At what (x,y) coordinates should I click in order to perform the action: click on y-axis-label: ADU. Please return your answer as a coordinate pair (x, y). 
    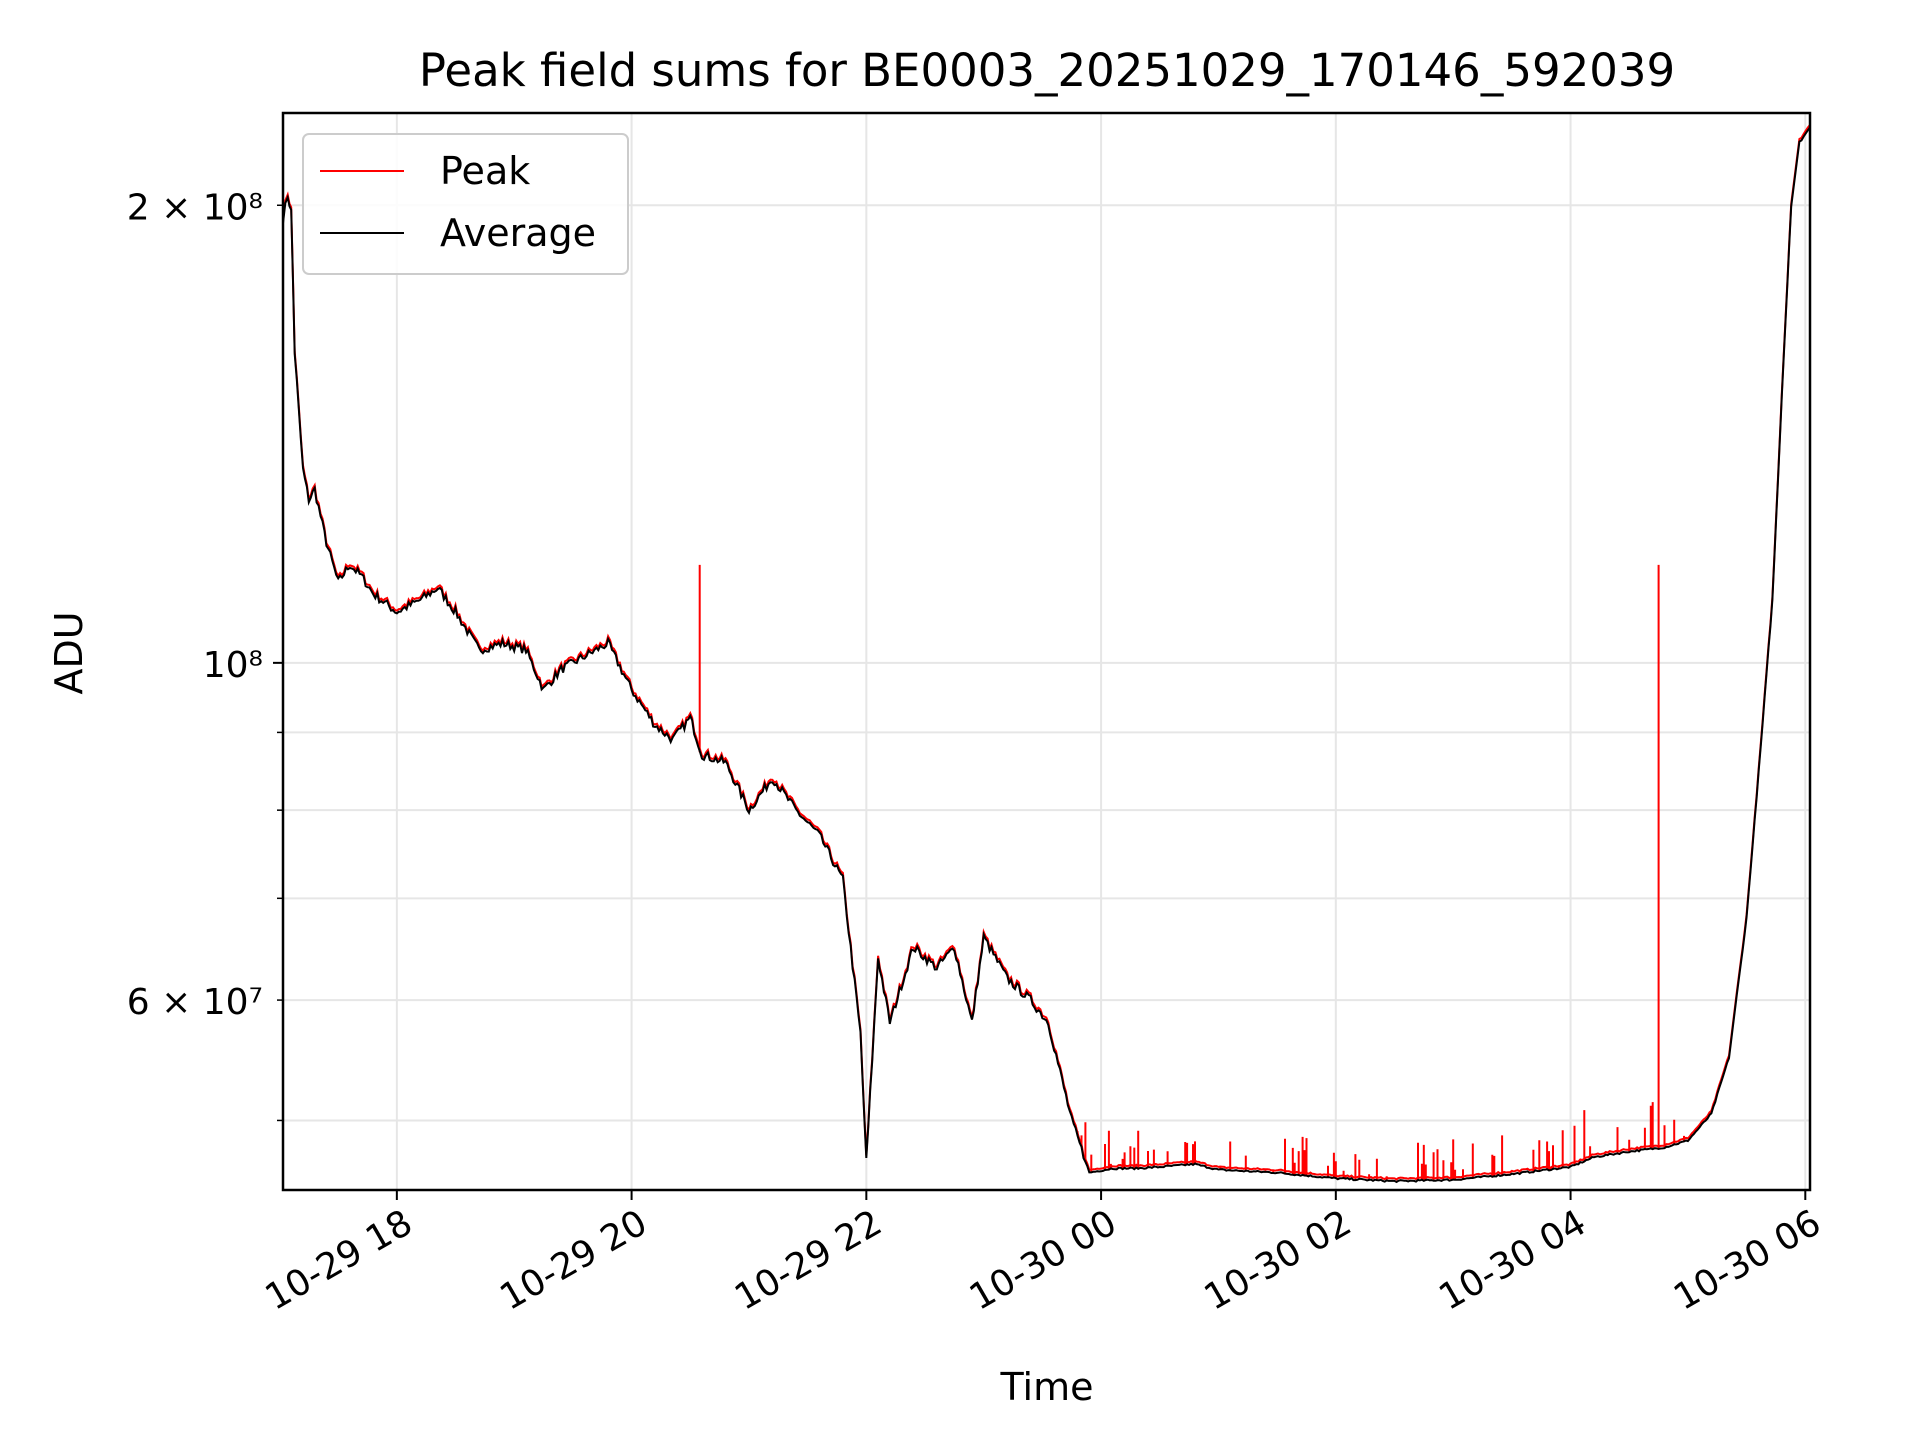
    Looking at the image, I should click on (69, 652).